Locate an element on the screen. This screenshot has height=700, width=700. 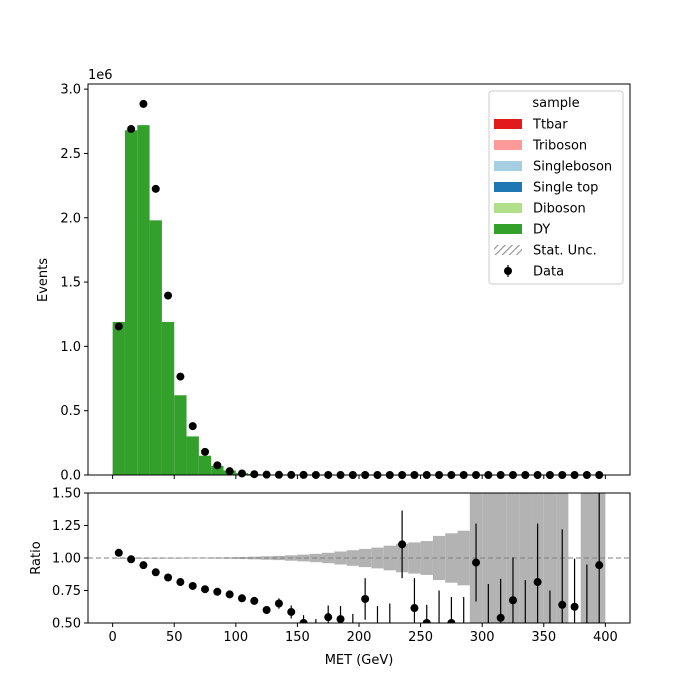
x-tick-label: 200 is located at coordinates (359, 637).